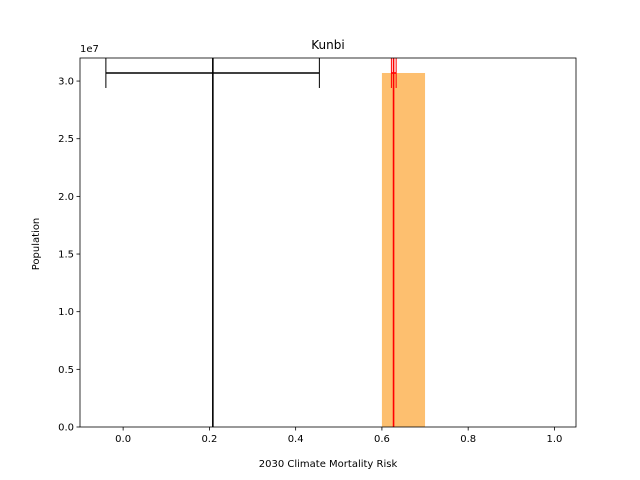 The image size is (640, 480). What do you see at coordinates (403, 249) in the screenshot?
I see `histogram-bar` at bounding box center [403, 249].